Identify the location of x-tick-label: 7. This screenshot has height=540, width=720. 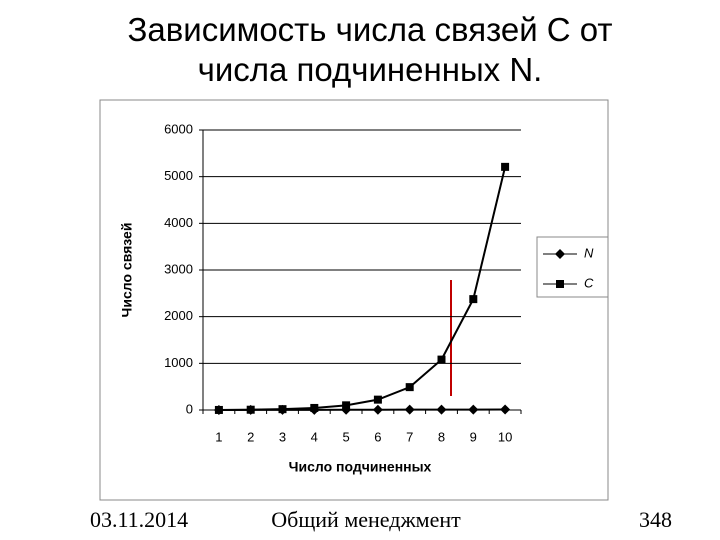
(409, 436).